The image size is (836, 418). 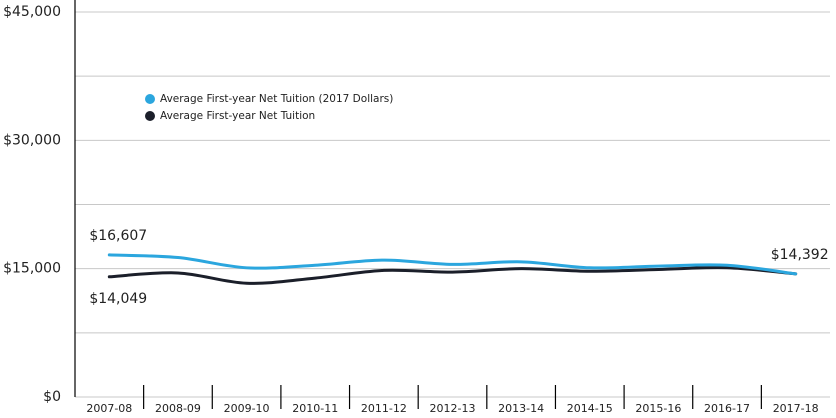 I want to click on x-tick-label: 2017-18, so click(x=796, y=408).